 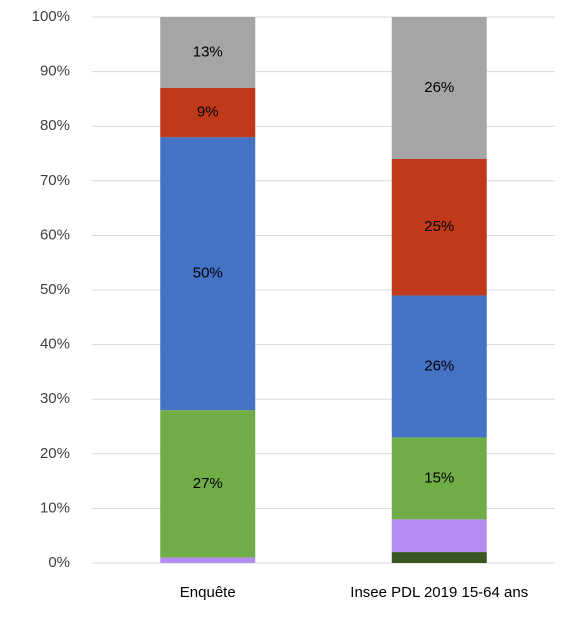 What do you see at coordinates (55, 289) in the screenshot?
I see `y-tick-label: 50%` at bounding box center [55, 289].